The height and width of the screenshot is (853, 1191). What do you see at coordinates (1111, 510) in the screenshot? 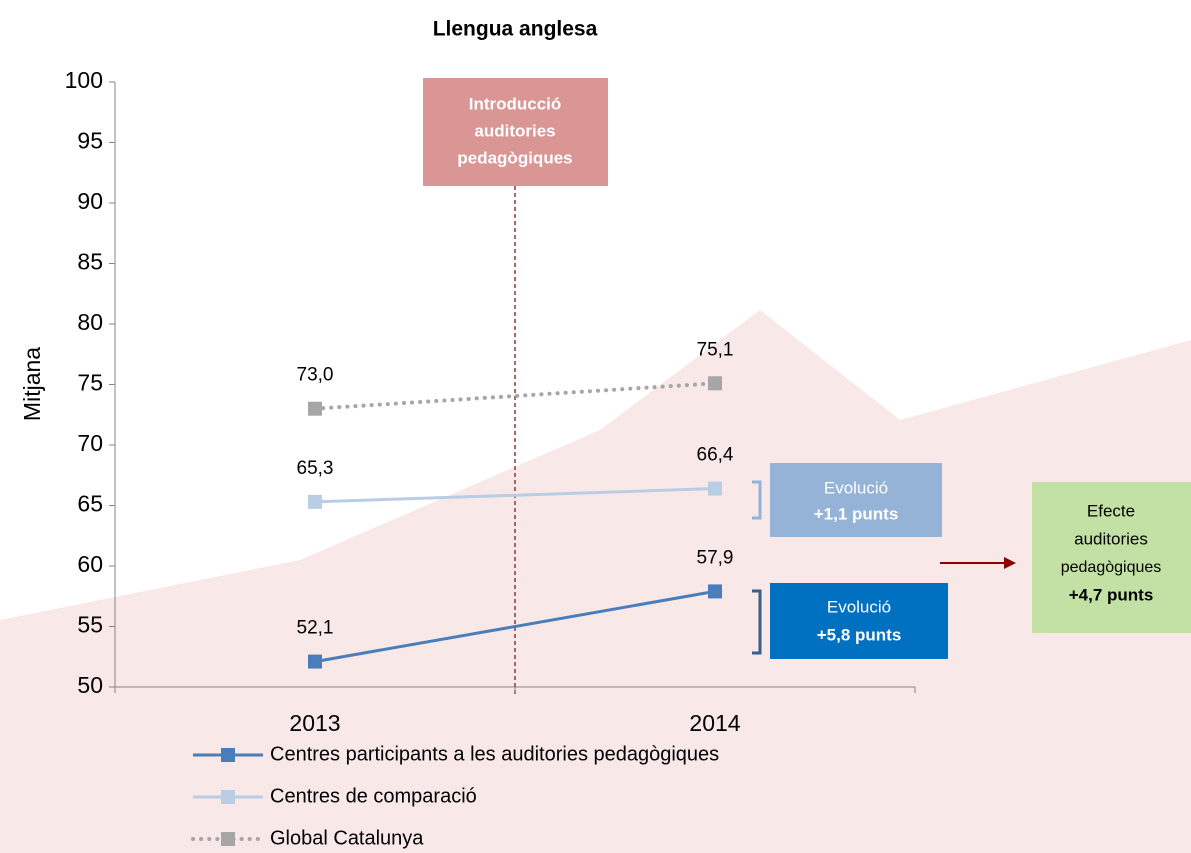
I see `annotation: Efecte` at bounding box center [1111, 510].